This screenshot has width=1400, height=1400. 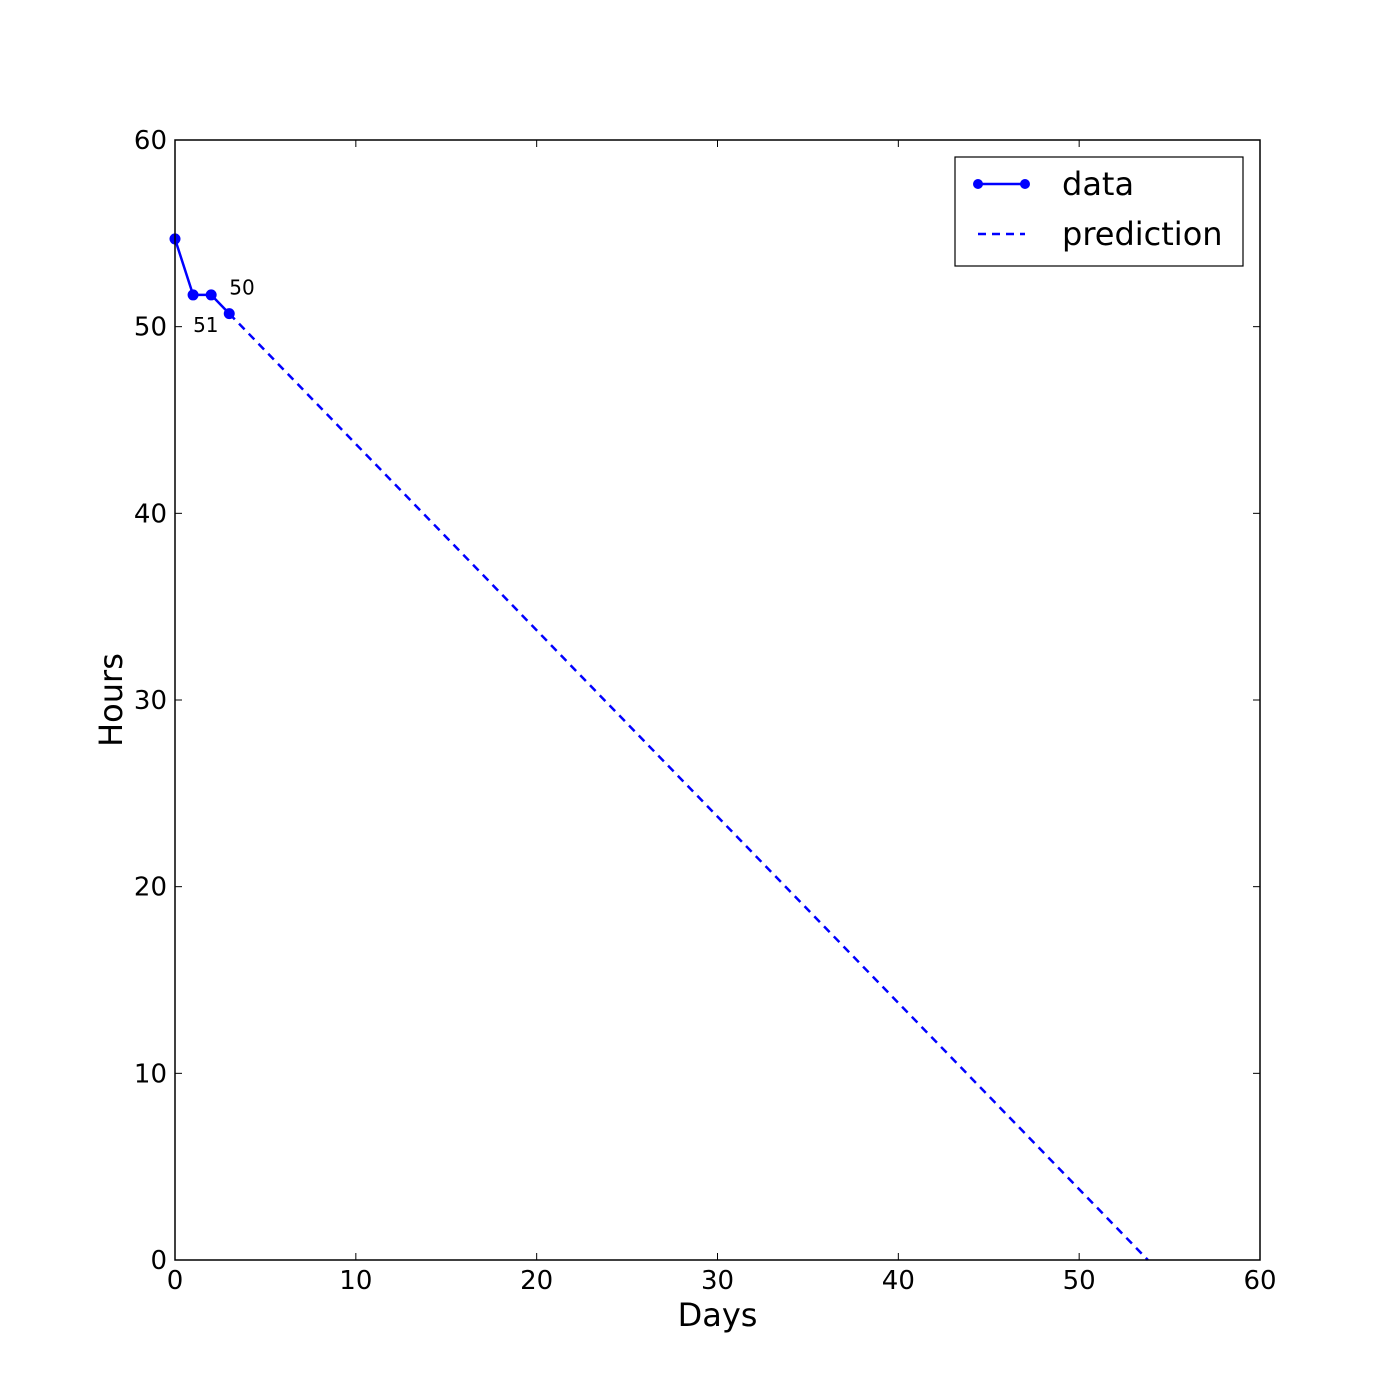 What do you see at coordinates (150, 514) in the screenshot?
I see `y-tick-label: 40` at bounding box center [150, 514].